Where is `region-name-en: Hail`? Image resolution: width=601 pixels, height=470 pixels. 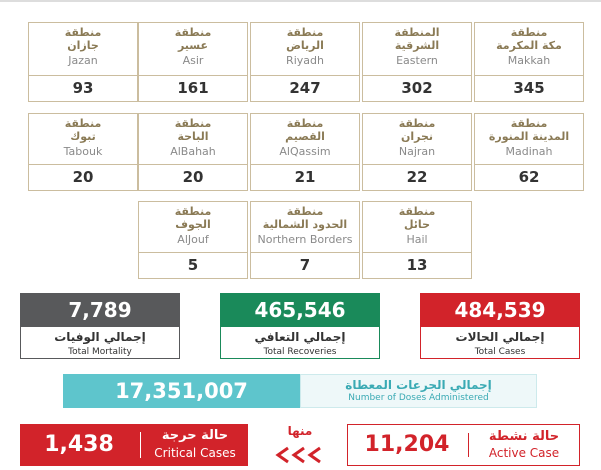 region-name-en: Hail is located at coordinates (417, 239).